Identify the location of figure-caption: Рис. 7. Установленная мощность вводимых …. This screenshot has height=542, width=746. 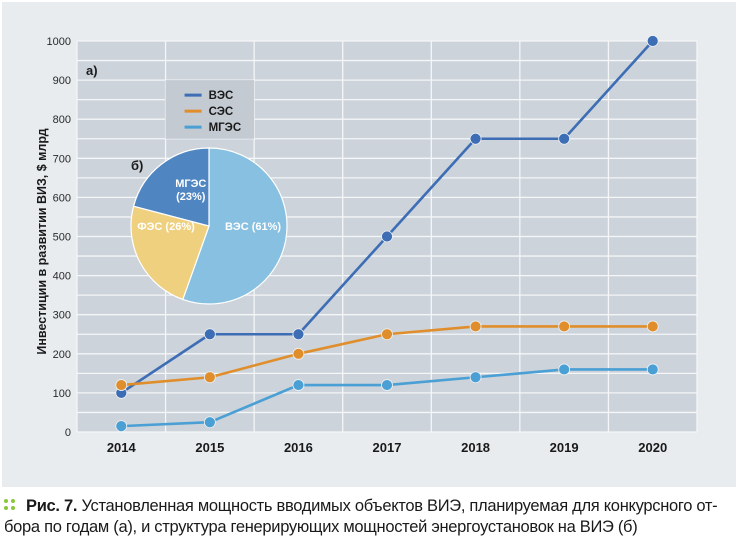
(374, 517).